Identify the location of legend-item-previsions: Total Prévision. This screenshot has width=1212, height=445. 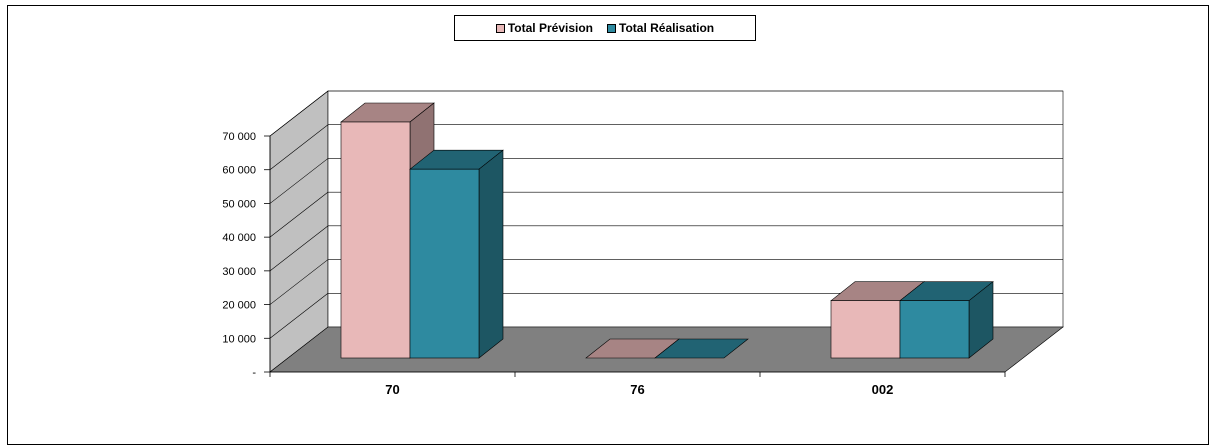
(544, 28).